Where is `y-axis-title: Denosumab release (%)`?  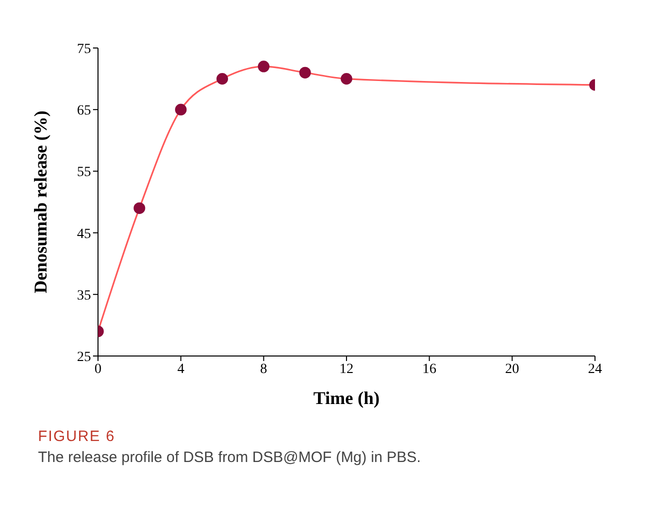
y-axis-title: Denosumab release (%) is located at coordinates (40, 202).